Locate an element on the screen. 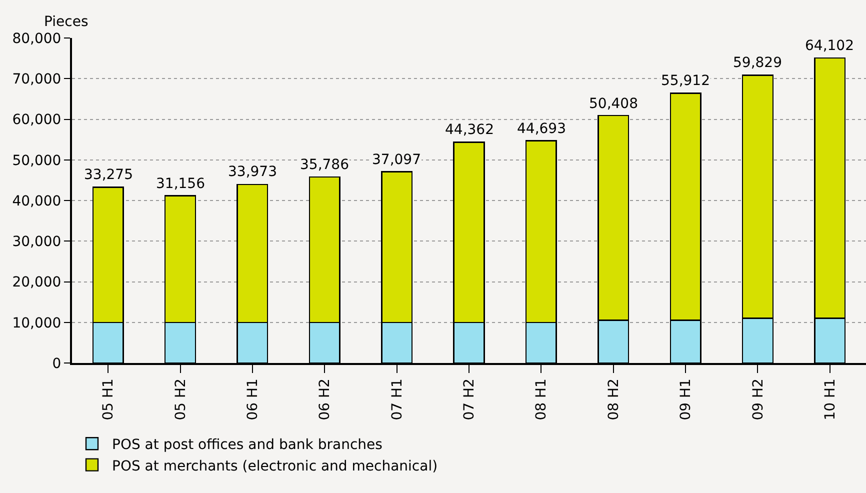  x-tick-label: 05 H2 is located at coordinates (180, 399).